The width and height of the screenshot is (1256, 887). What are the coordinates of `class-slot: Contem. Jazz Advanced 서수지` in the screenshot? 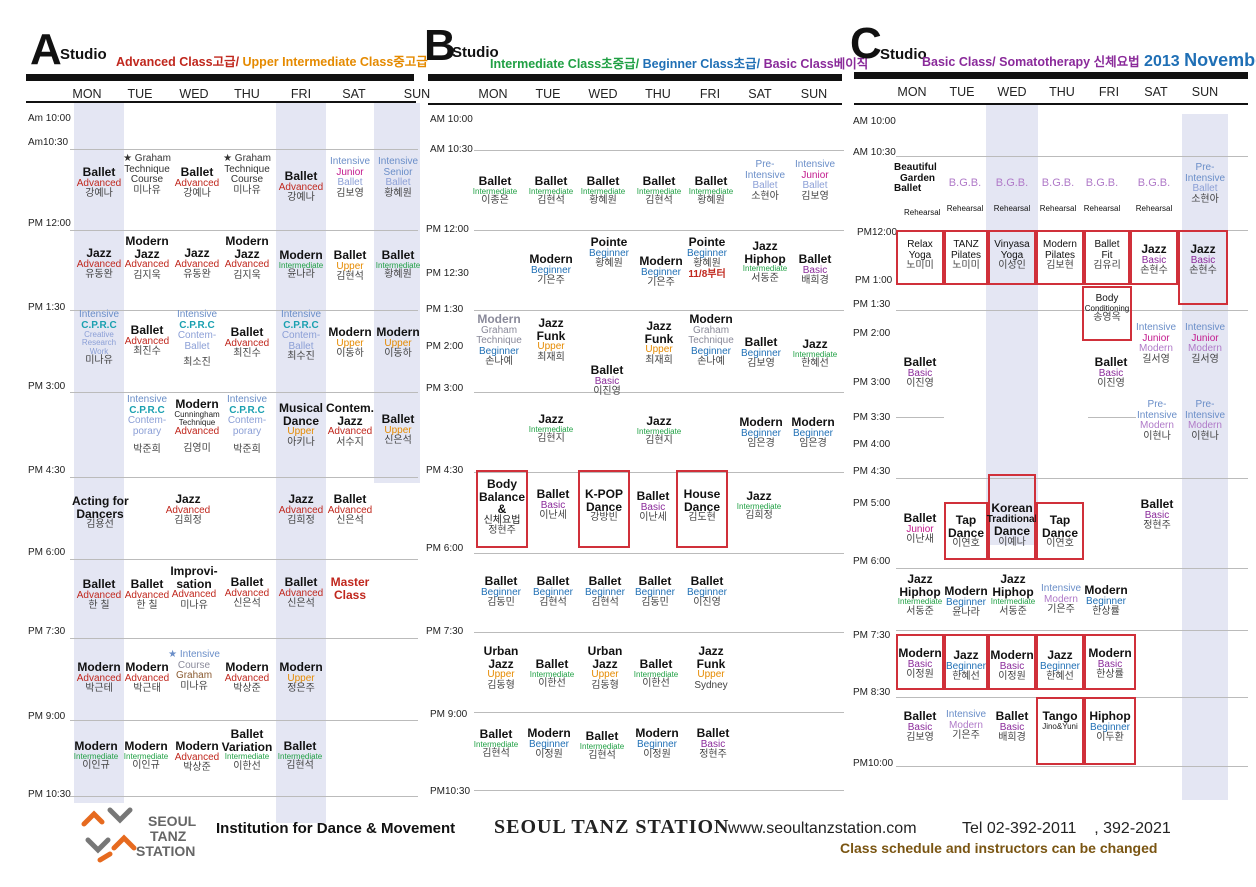 It's located at (350, 424).